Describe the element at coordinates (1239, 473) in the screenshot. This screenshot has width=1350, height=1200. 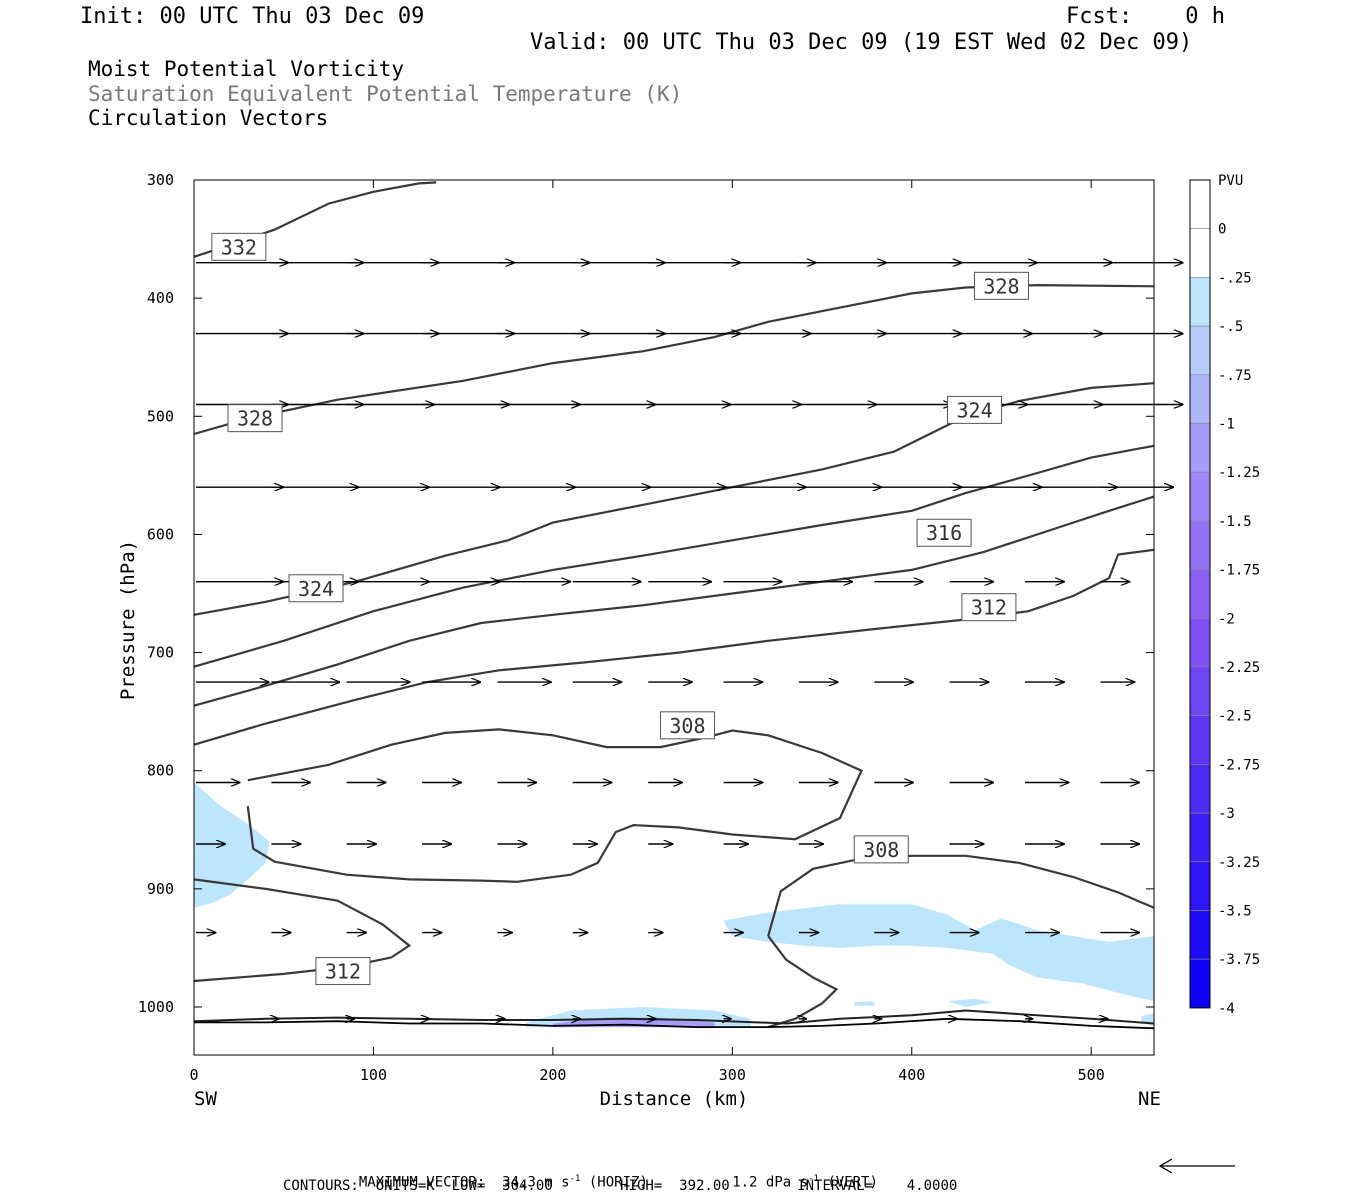
I see `colorbar-label: -1.25` at that location.